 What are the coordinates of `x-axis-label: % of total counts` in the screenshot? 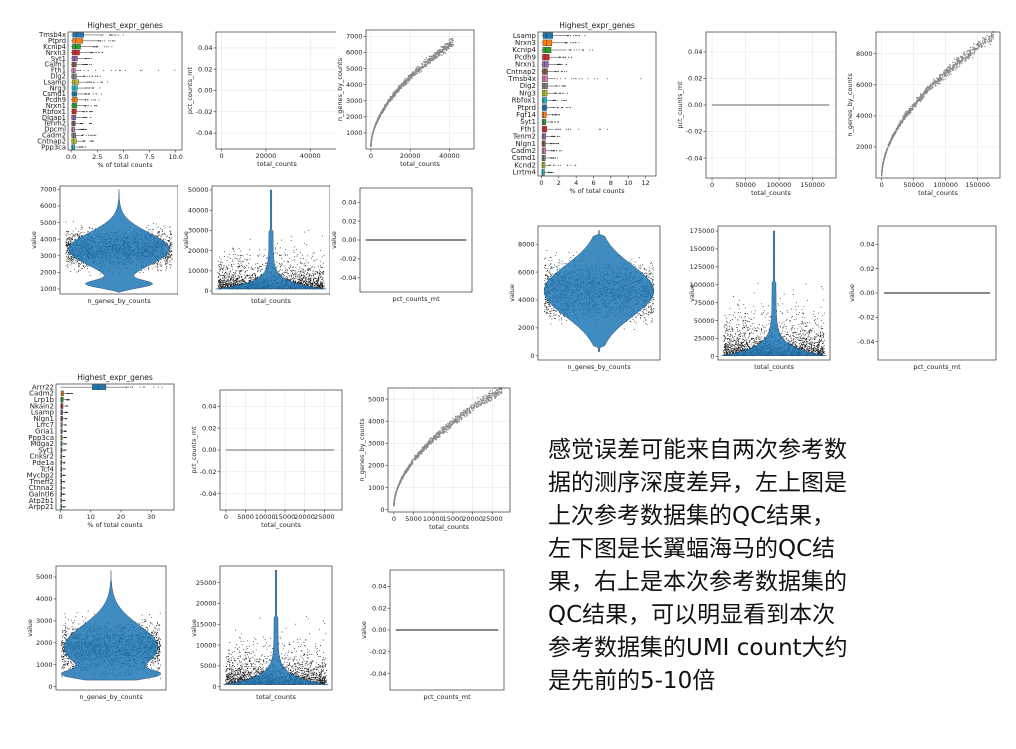 It's located at (125, 165).